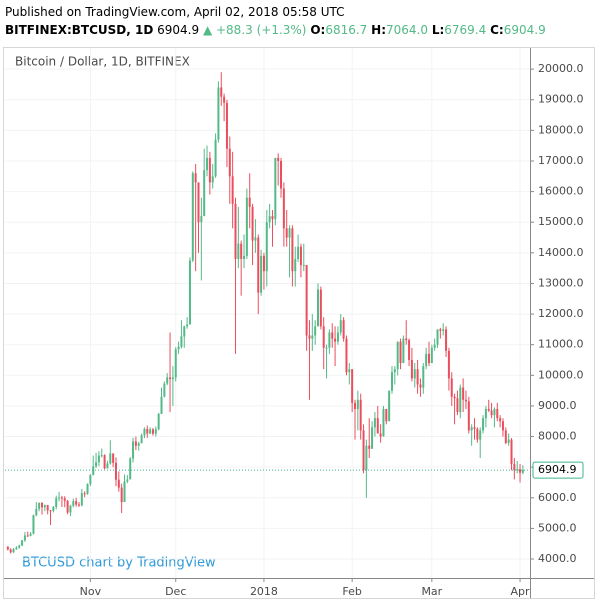 The width and height of the screenshot is (598, 608). Describe the element at coordinates (524, 30) in the screenshot. I see `ohlc-value: 6904.9` at that location.